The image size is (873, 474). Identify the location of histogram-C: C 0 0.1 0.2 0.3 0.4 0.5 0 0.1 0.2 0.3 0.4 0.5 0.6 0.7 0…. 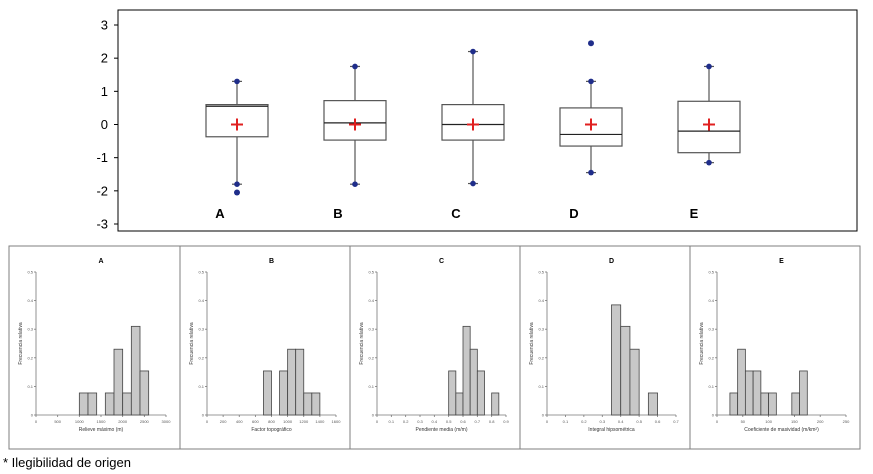
(434, 345).